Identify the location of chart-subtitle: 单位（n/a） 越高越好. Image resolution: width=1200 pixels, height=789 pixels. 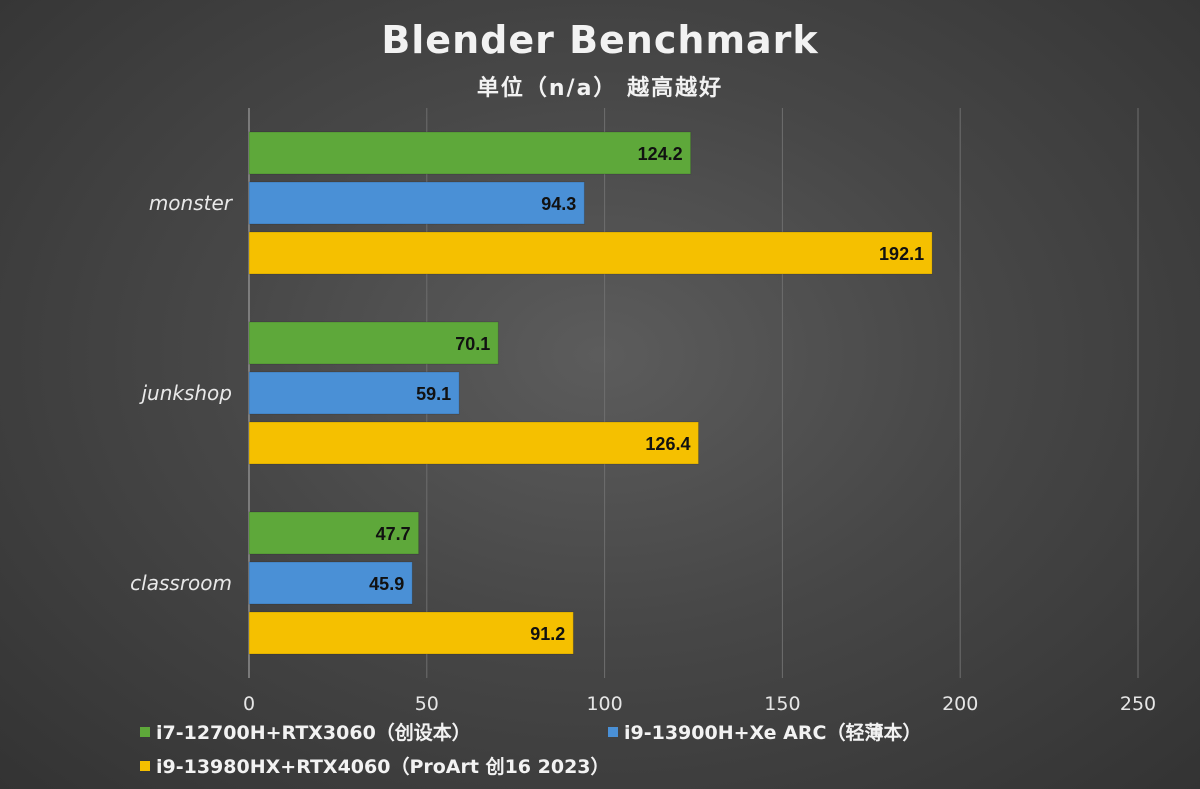
(600, 88).